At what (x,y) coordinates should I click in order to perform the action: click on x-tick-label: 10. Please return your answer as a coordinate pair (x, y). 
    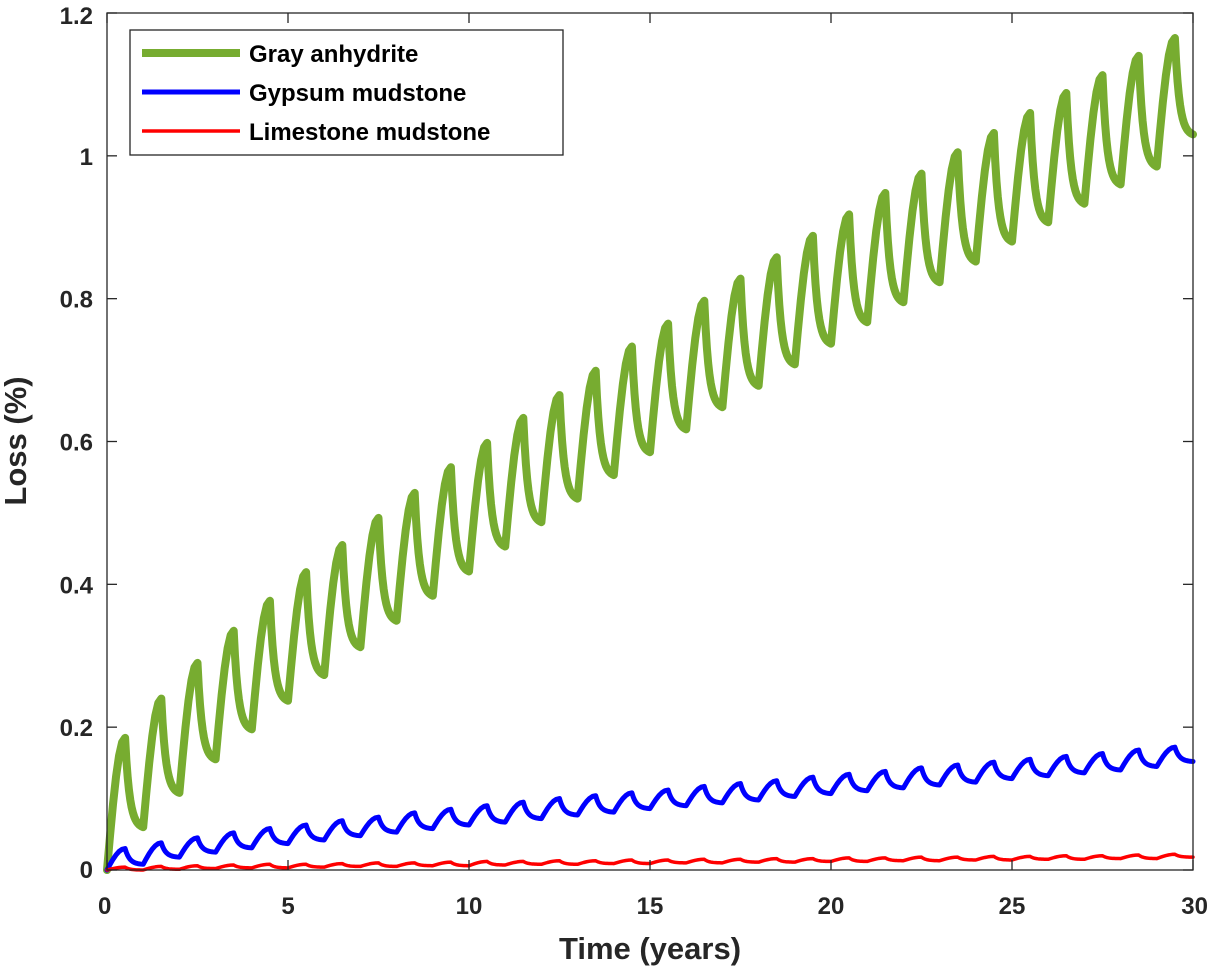
    Looking at the image, I should click on (469, 906).